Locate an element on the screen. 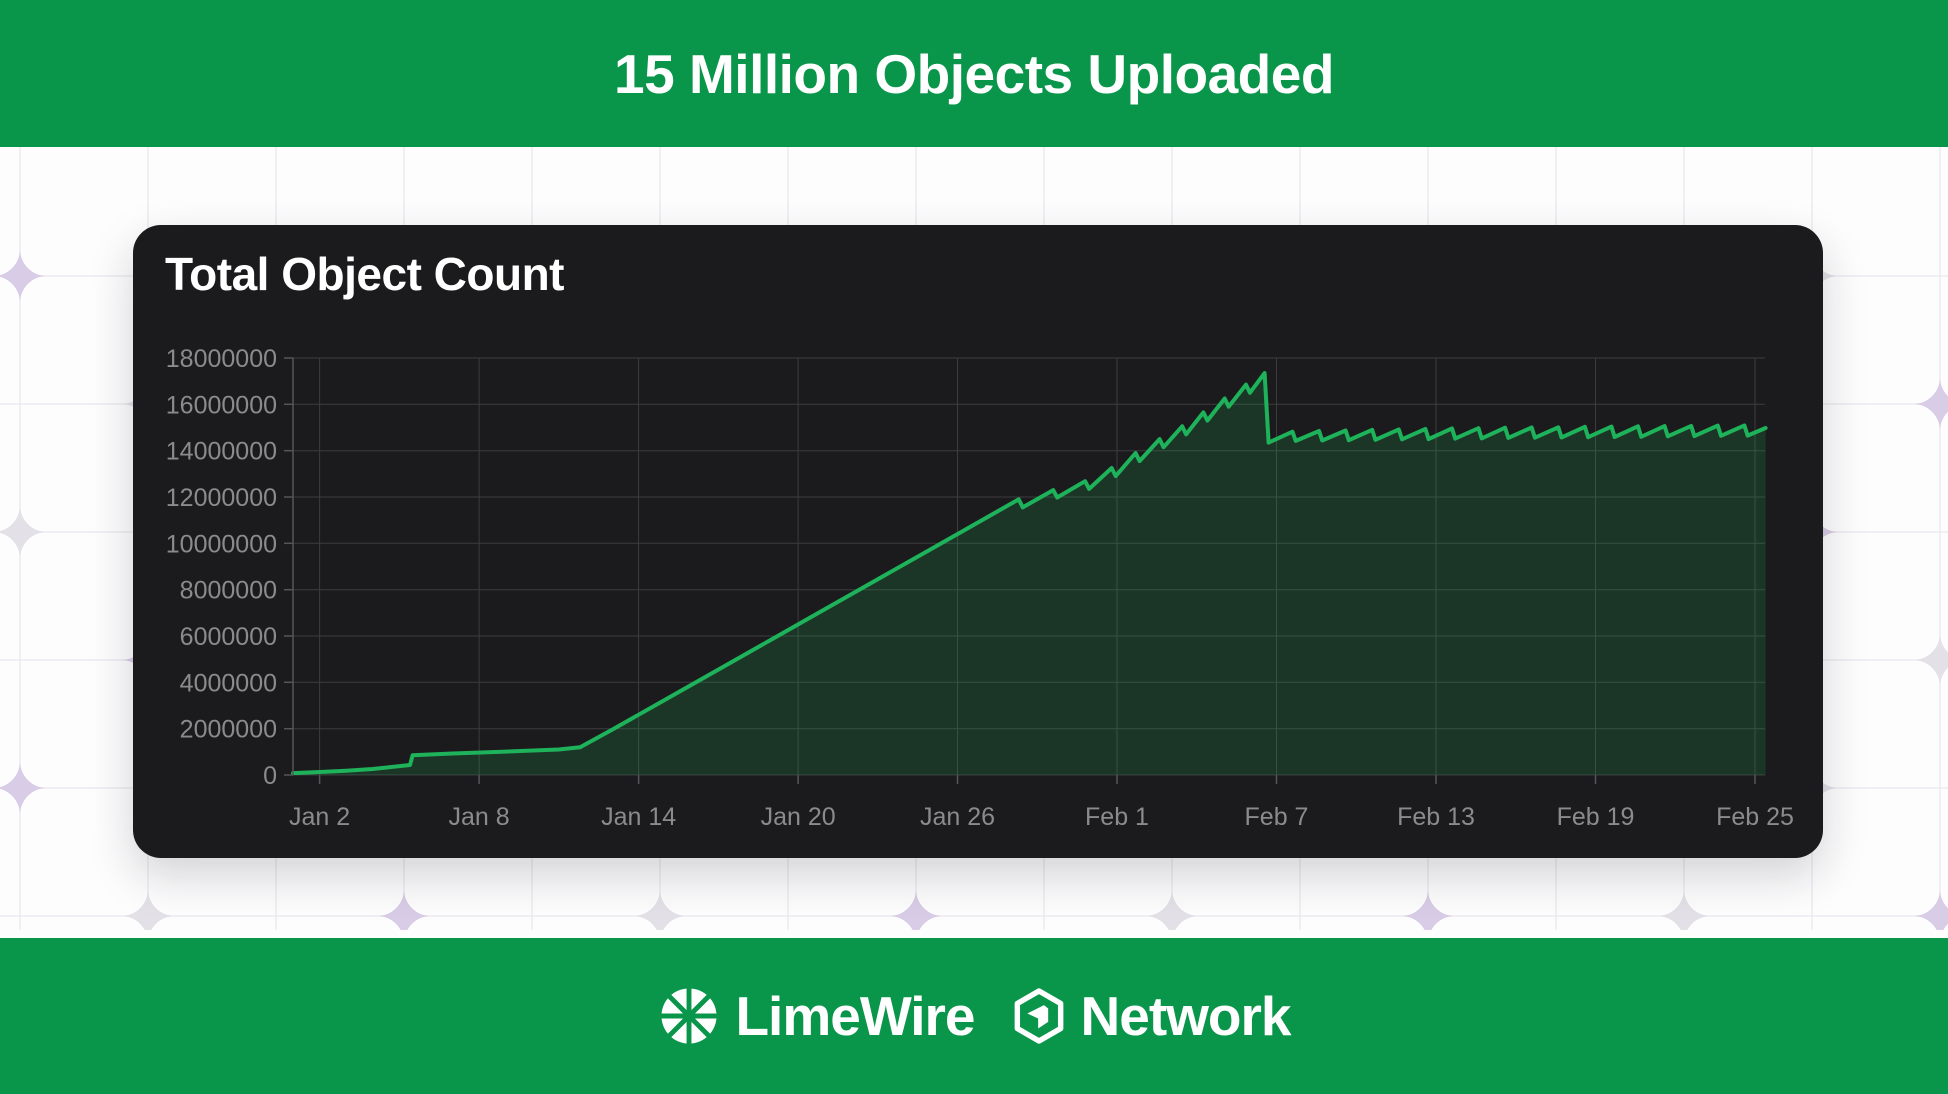 The image size is (1948, 1094). chart-title: Total Object Count is located at coordinates (365, 274).